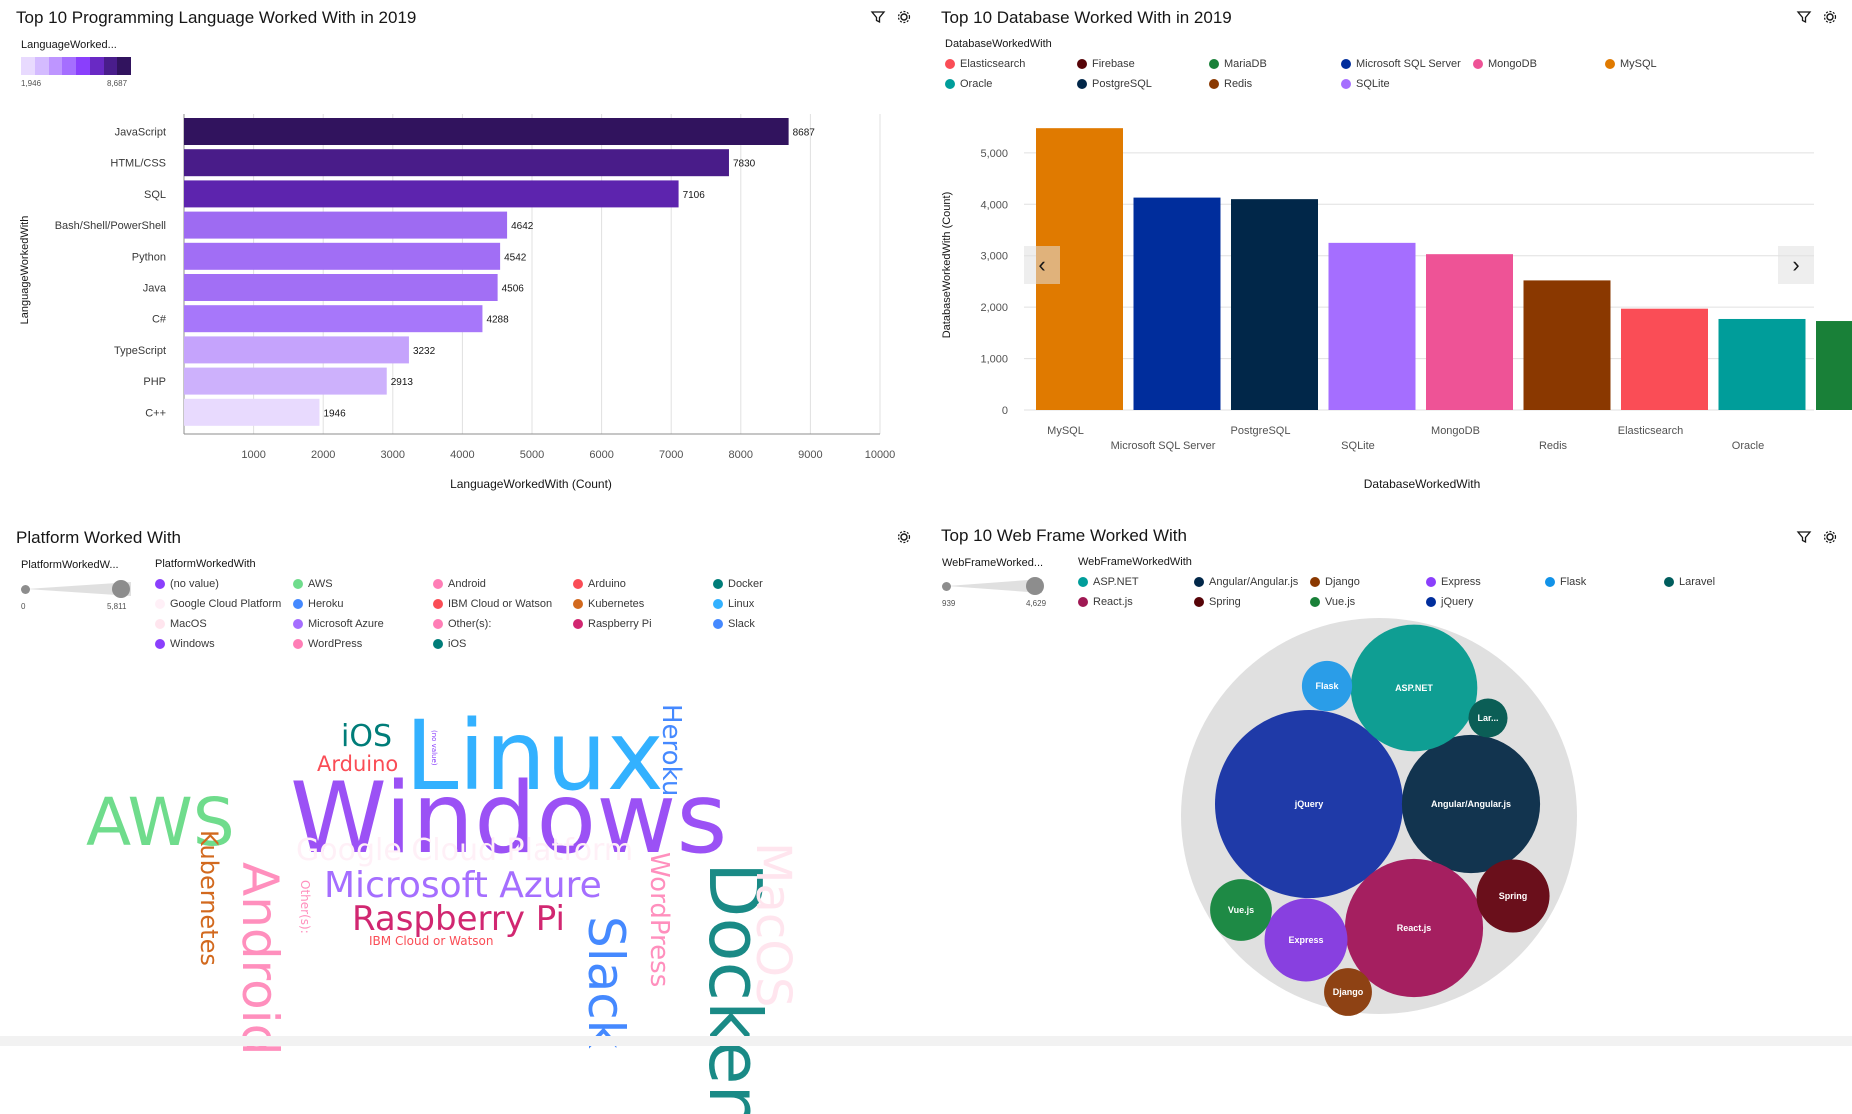 This screenshot has height=1114, width=1852. What do you see at coordinates (1140, 83) in the screenshot?
I see `legend-item: PostgreSQL` at bounding box center [1140, 83].